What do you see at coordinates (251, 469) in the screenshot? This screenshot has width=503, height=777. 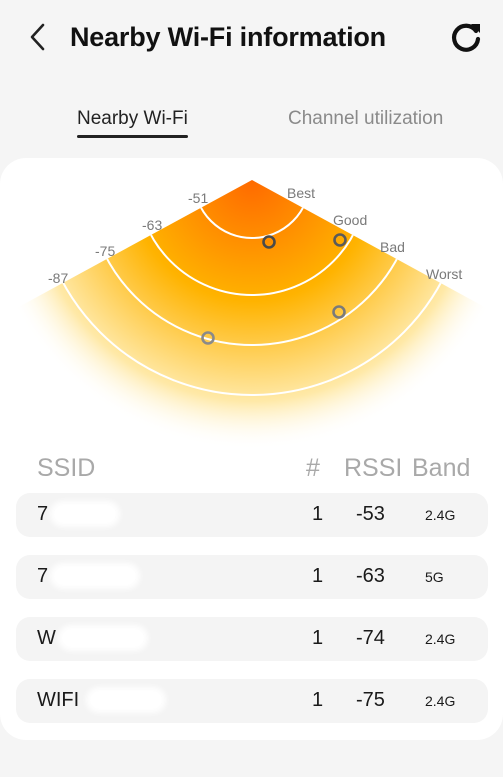 I see `list-header: SSID # RSSI Band` at bounding box center [251, 469].